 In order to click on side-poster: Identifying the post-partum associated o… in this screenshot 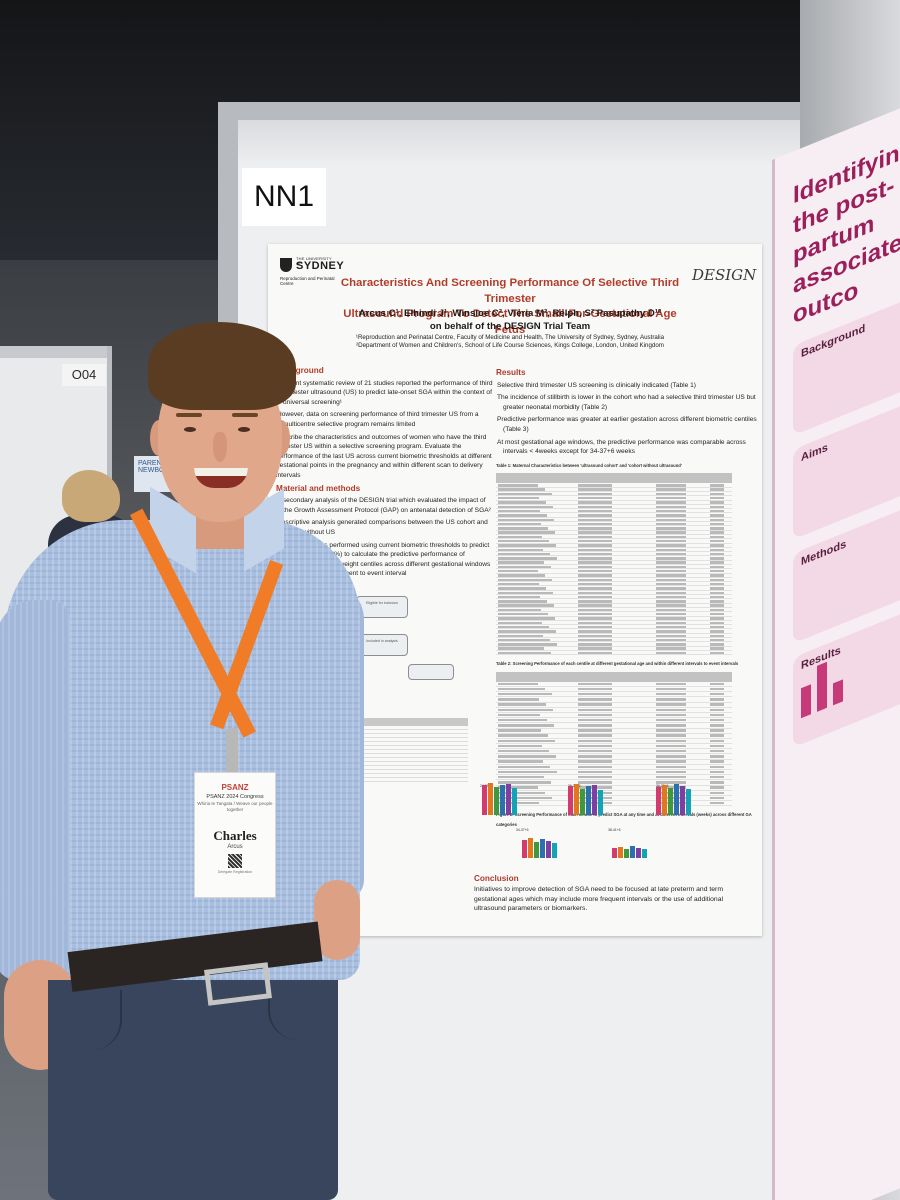, I will do `click(836, 645)`.